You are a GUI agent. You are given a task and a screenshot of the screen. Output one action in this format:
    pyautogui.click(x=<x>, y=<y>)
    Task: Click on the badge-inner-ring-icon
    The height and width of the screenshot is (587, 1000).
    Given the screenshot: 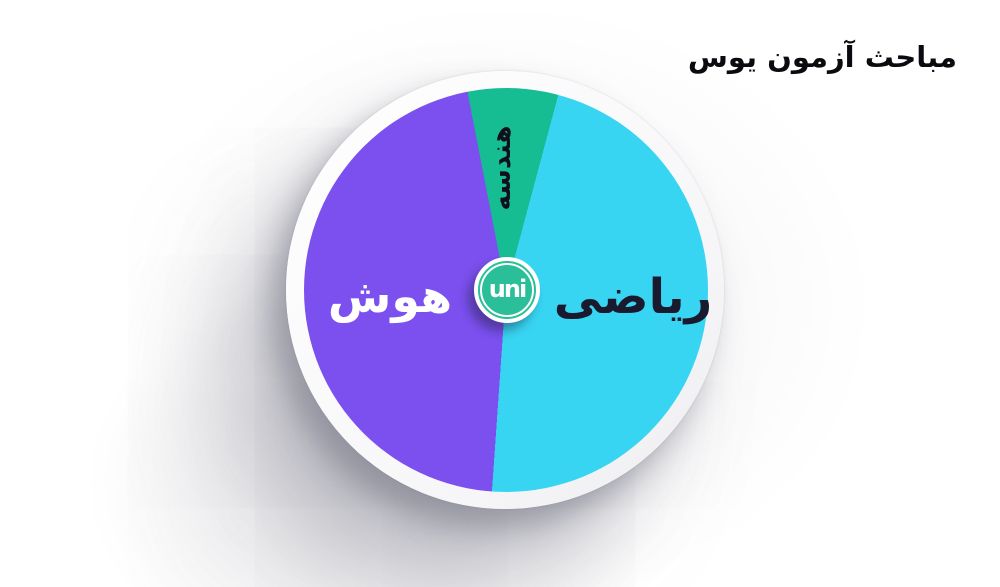 What is the action you would take?
    pyautogui.click(x=507, y=290)
    